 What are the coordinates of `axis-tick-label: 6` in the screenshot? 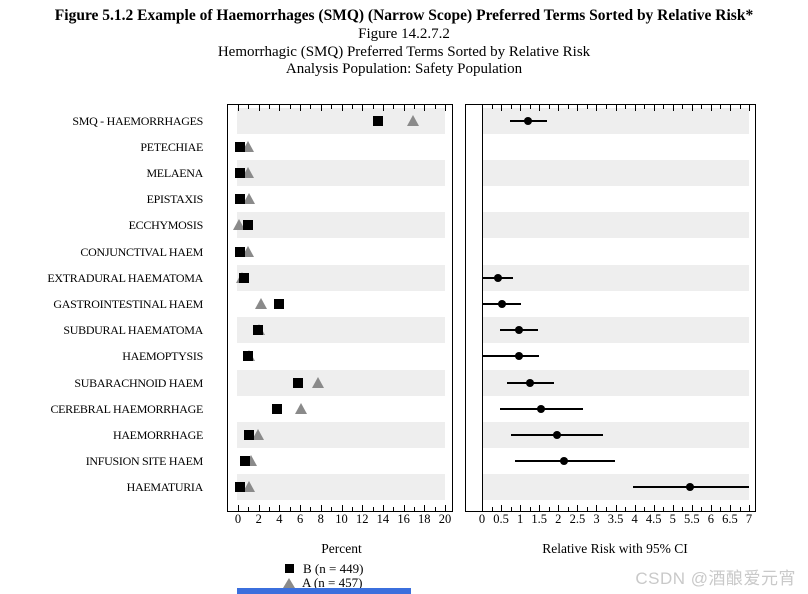 It's located at (300, 519).